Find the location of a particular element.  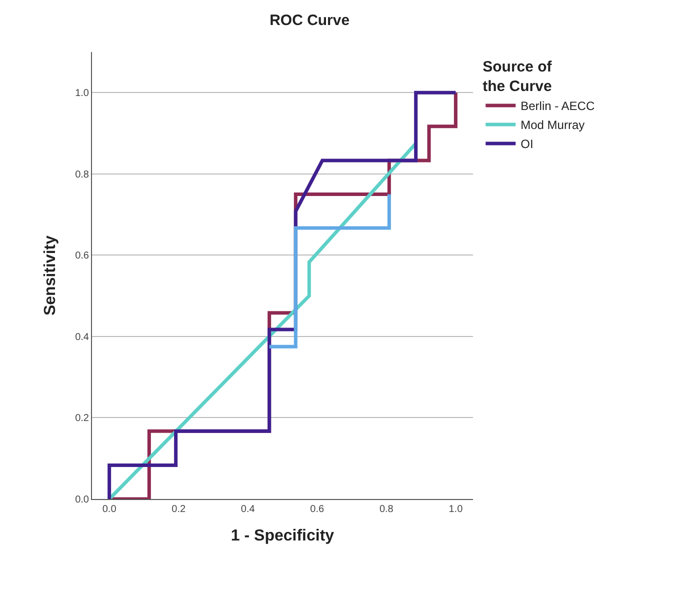

x-tick-label: 0.4 is located at coordinates (248, 509).